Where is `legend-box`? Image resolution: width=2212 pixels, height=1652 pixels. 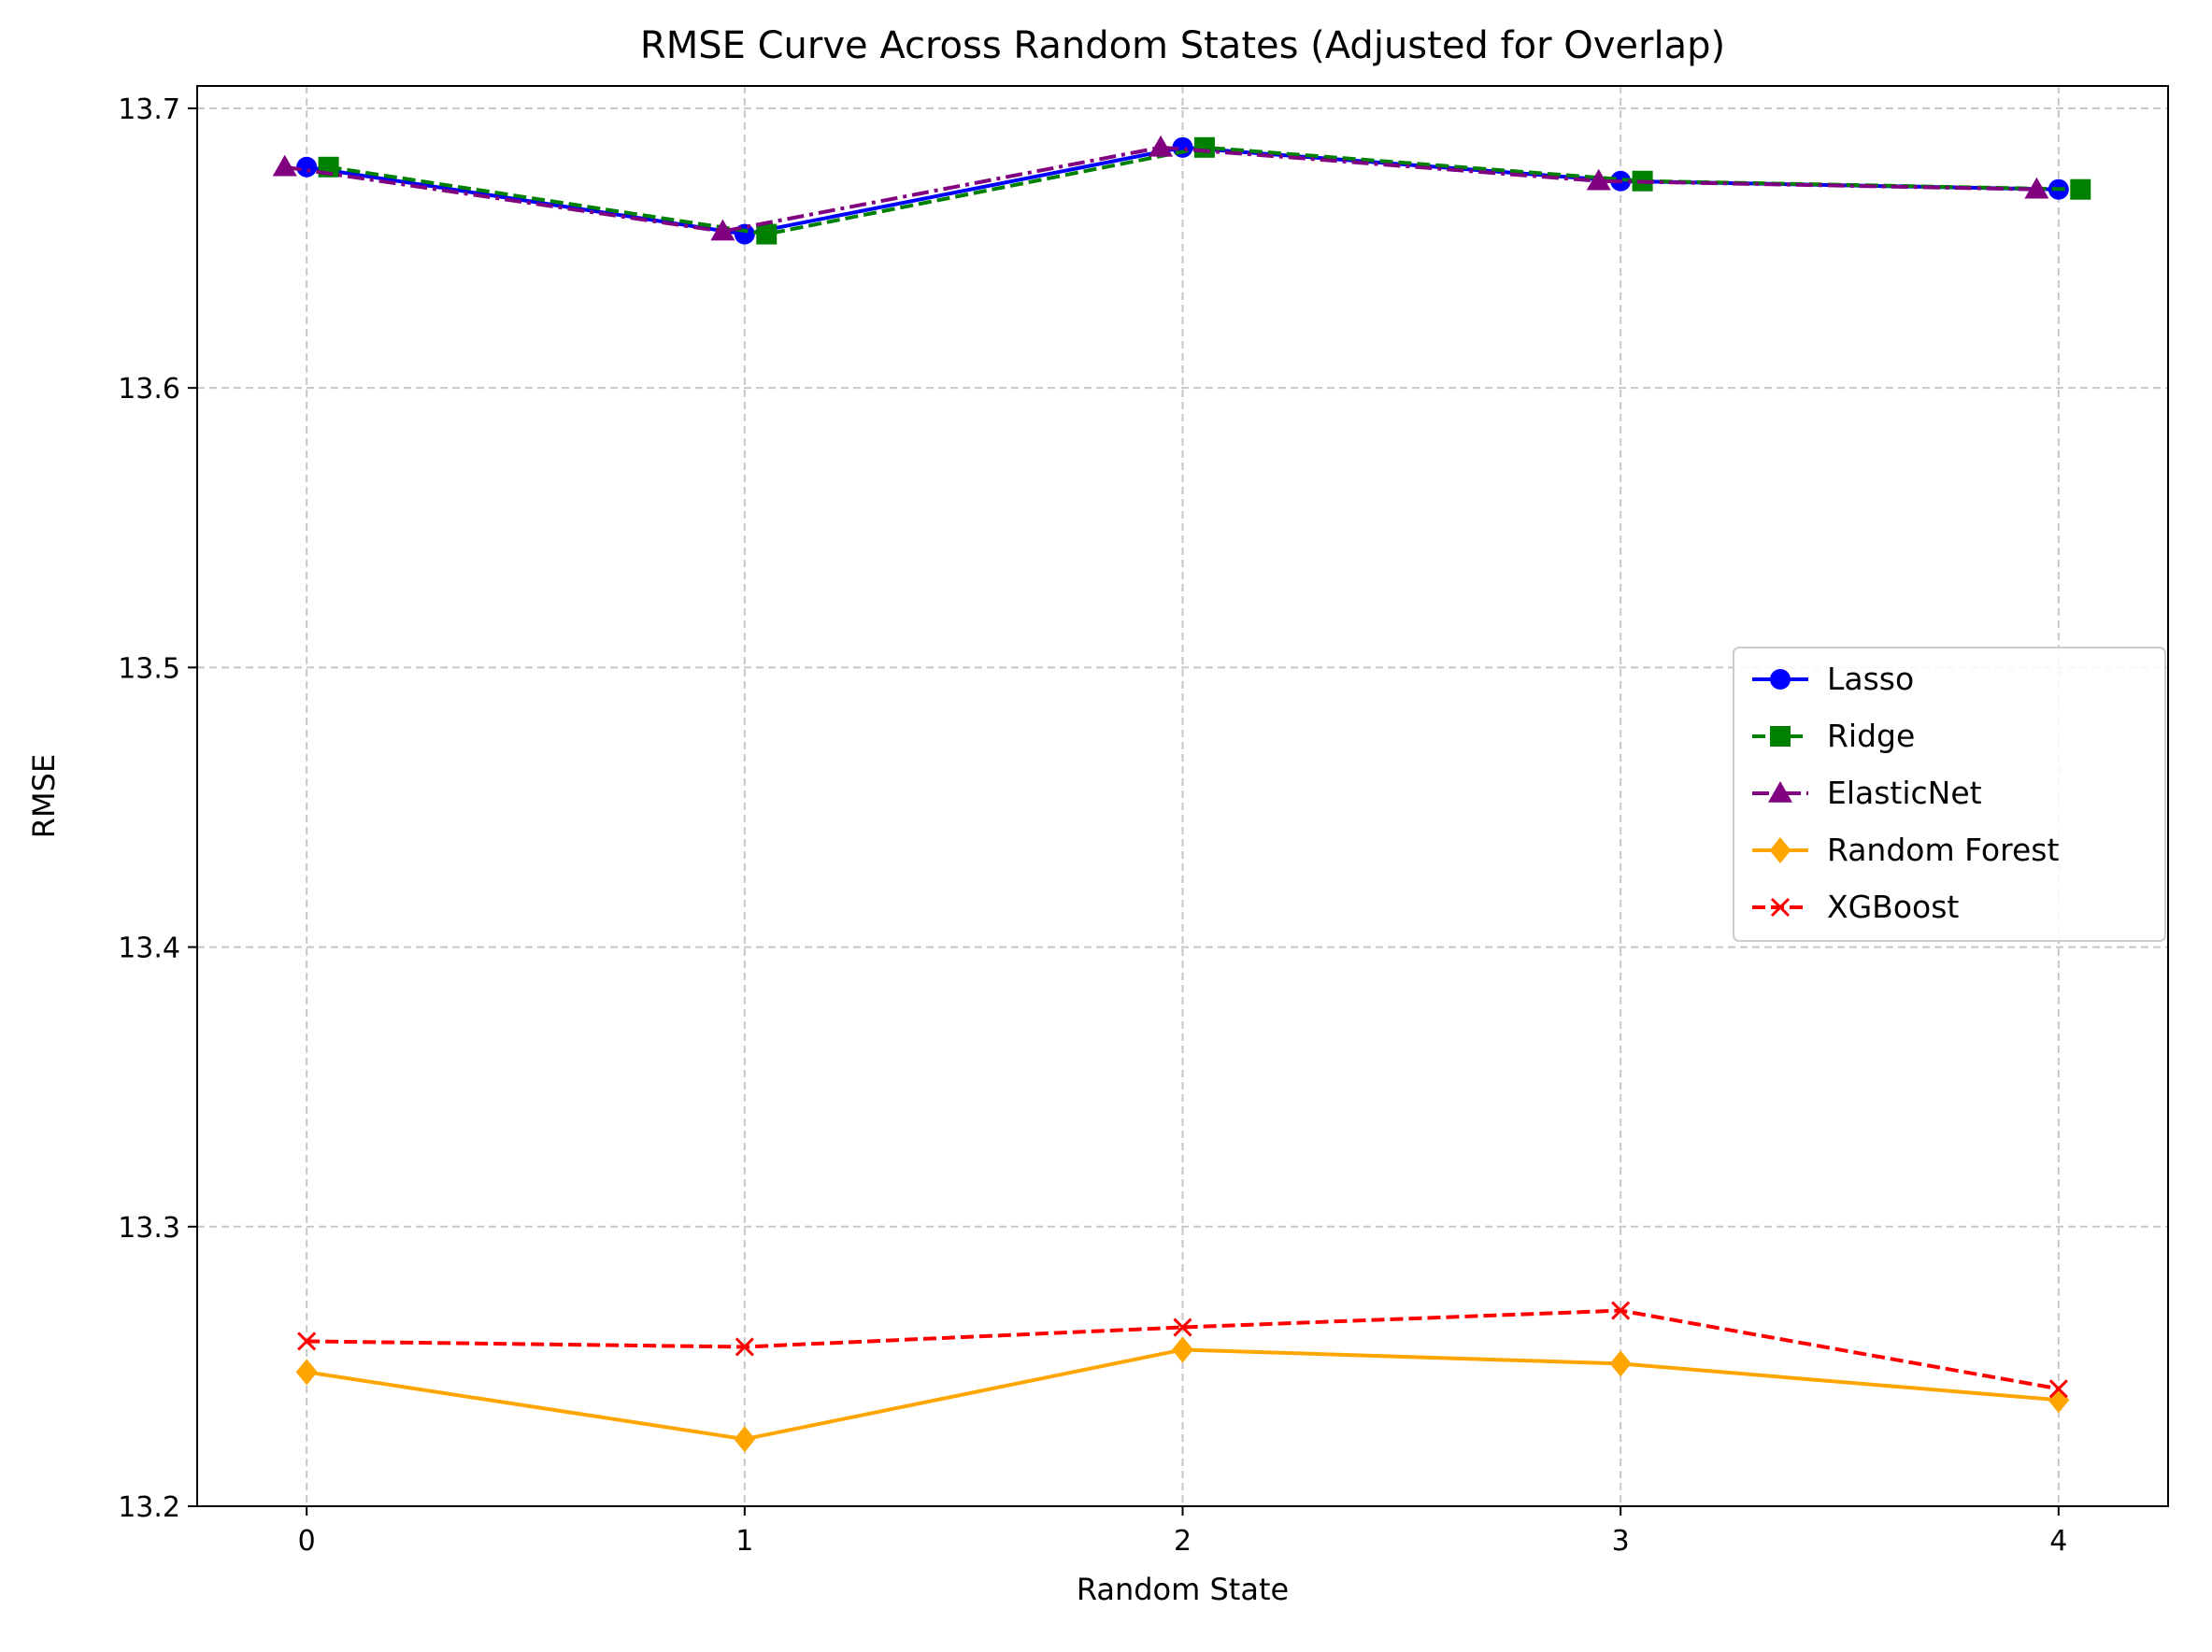 legend-box is located at coordinates (1949, 795).